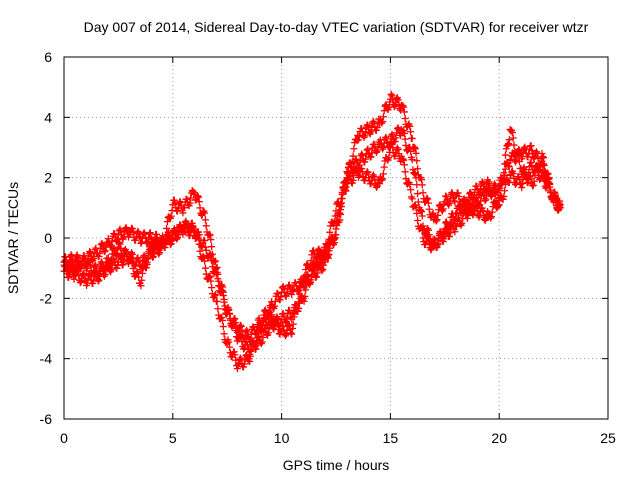 This screenshot has height=480, width=640. Describe the element at coordinates (499, 438) in the screenshot. I see `x-tick-label: 20` at that location.